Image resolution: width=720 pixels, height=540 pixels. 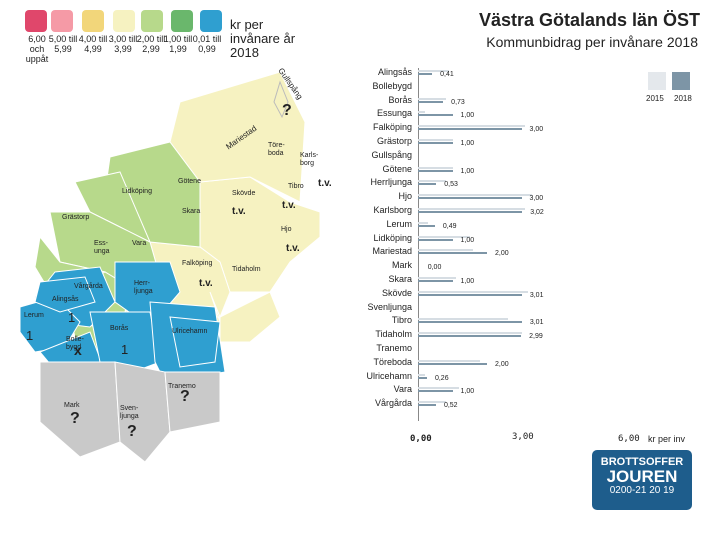 I want to click on map-label: Tidaholm, so click(x=246, y=269).